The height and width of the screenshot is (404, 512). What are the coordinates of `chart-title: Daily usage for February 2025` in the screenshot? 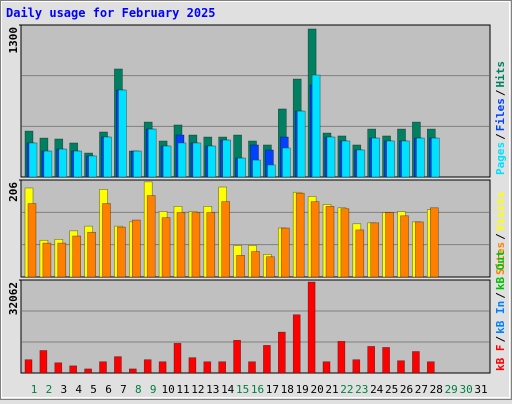 It's located at (111, 13).